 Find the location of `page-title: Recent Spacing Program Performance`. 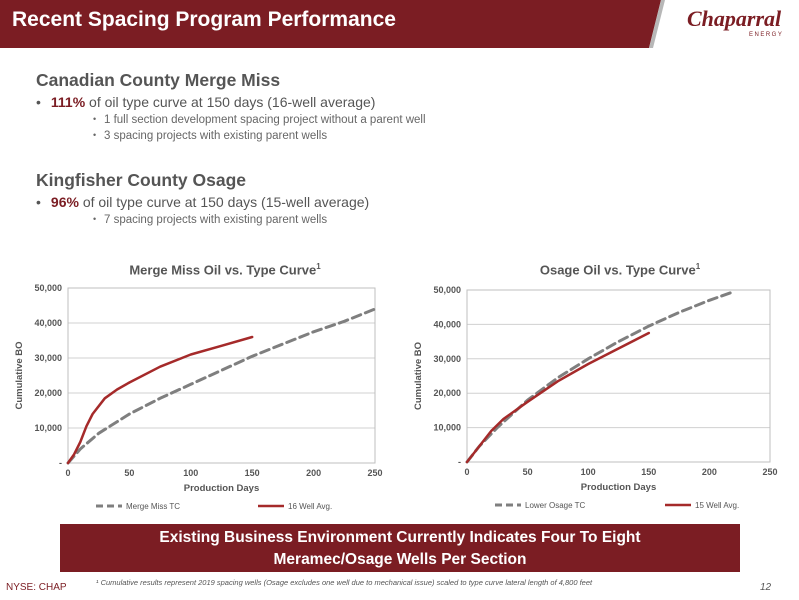

page-title: Recent Spacing Program Performance is located at coordinates (204, 19).